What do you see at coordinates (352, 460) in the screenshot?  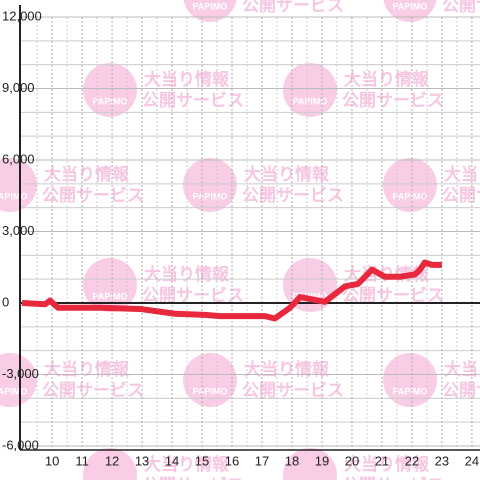 I see `x-tick-label: 20` at bounding box center [352, 460].